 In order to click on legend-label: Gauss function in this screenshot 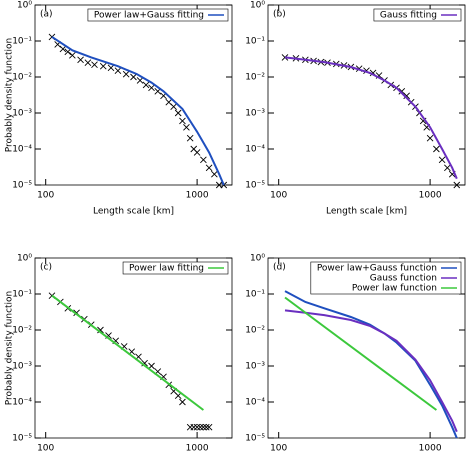, I will do `click(403, 279)`.